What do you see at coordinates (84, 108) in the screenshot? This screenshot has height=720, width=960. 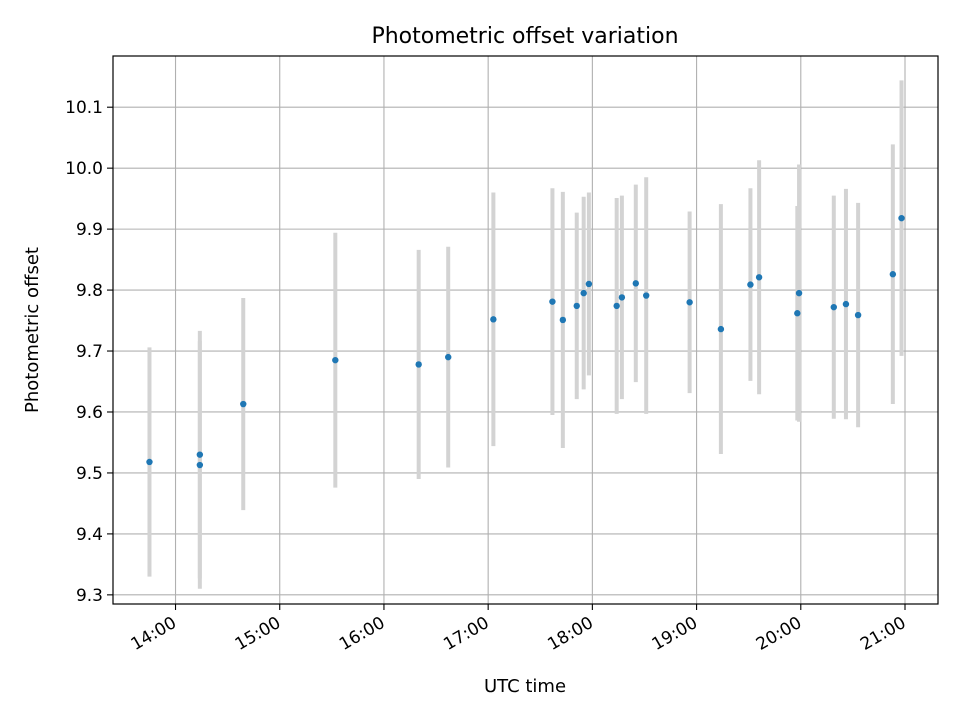 I see `y-tick-label: 10.1` at bounding box center [84, 108].